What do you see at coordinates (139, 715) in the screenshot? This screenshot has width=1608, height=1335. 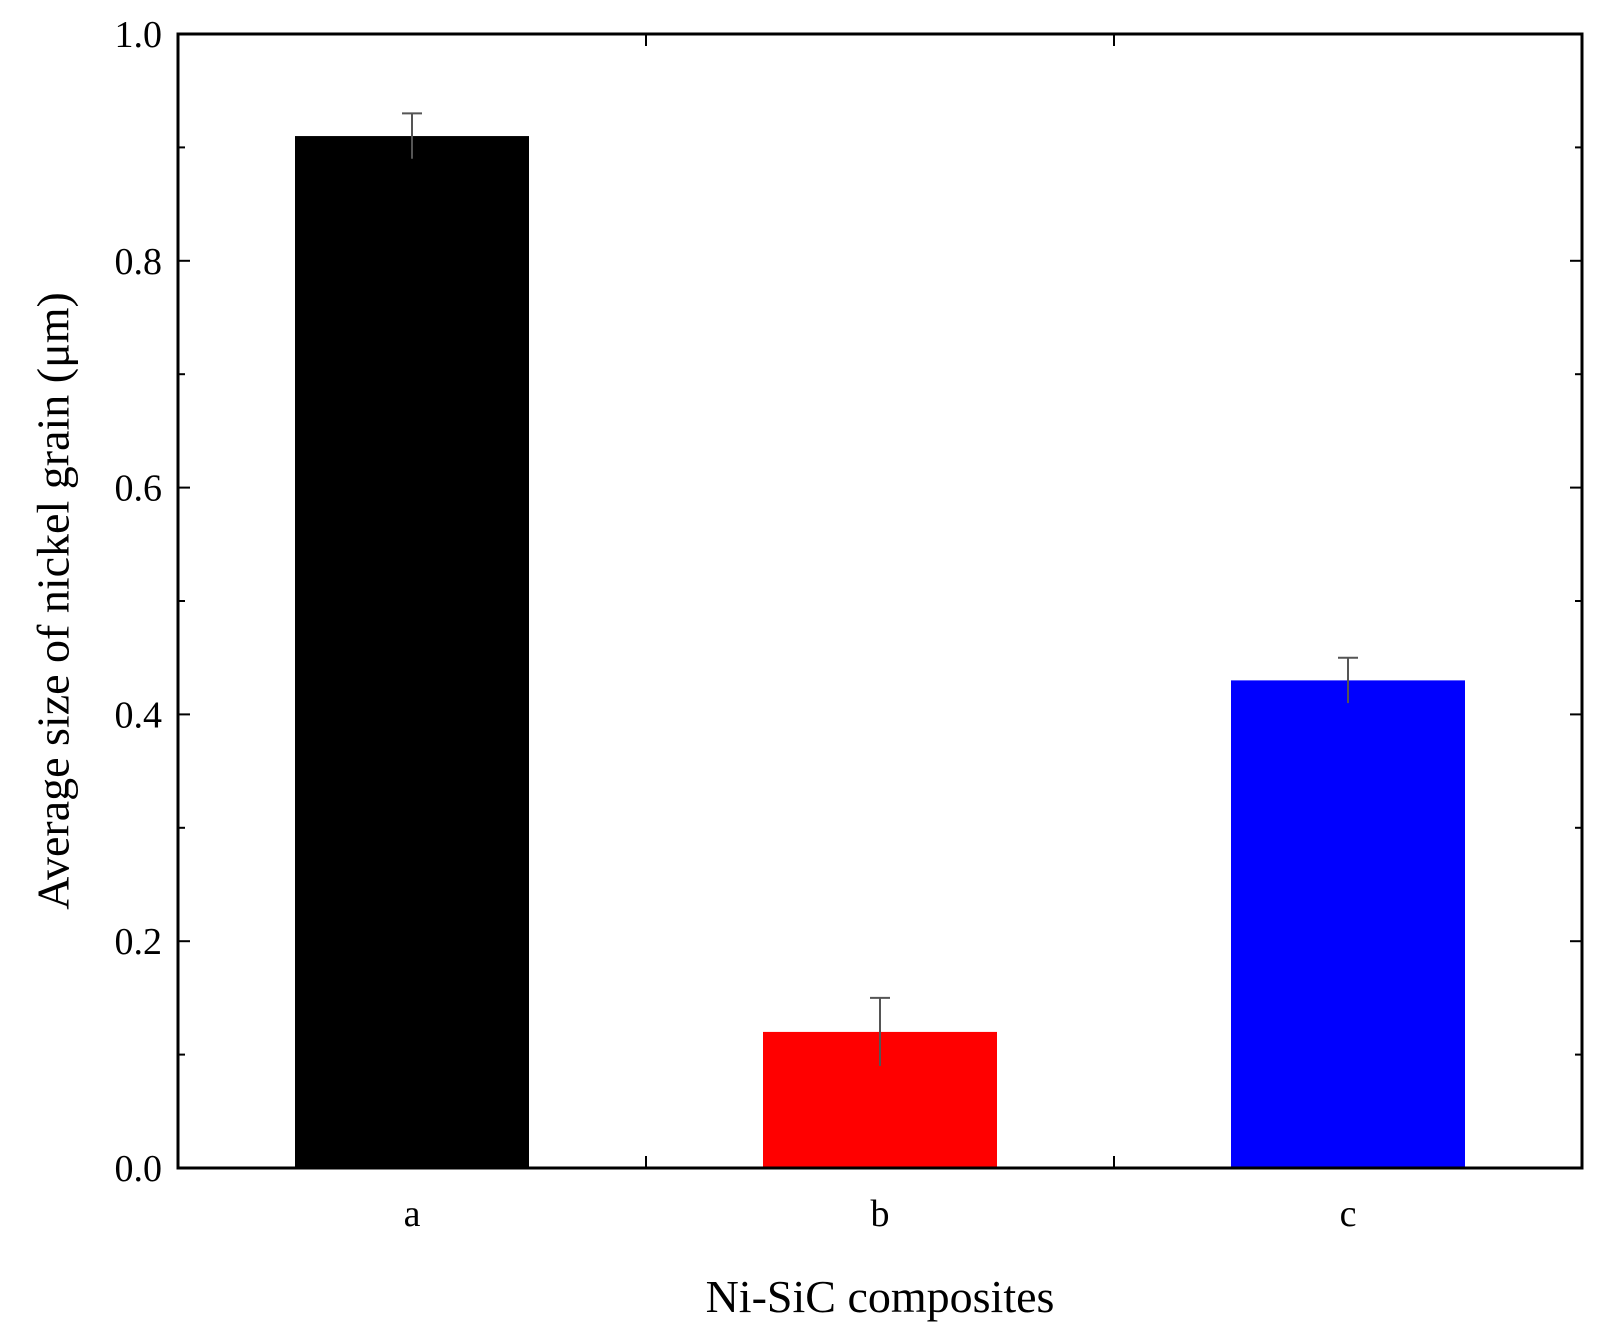 I see `y-tick-label: 0.4` at bounding box center [139, 715].